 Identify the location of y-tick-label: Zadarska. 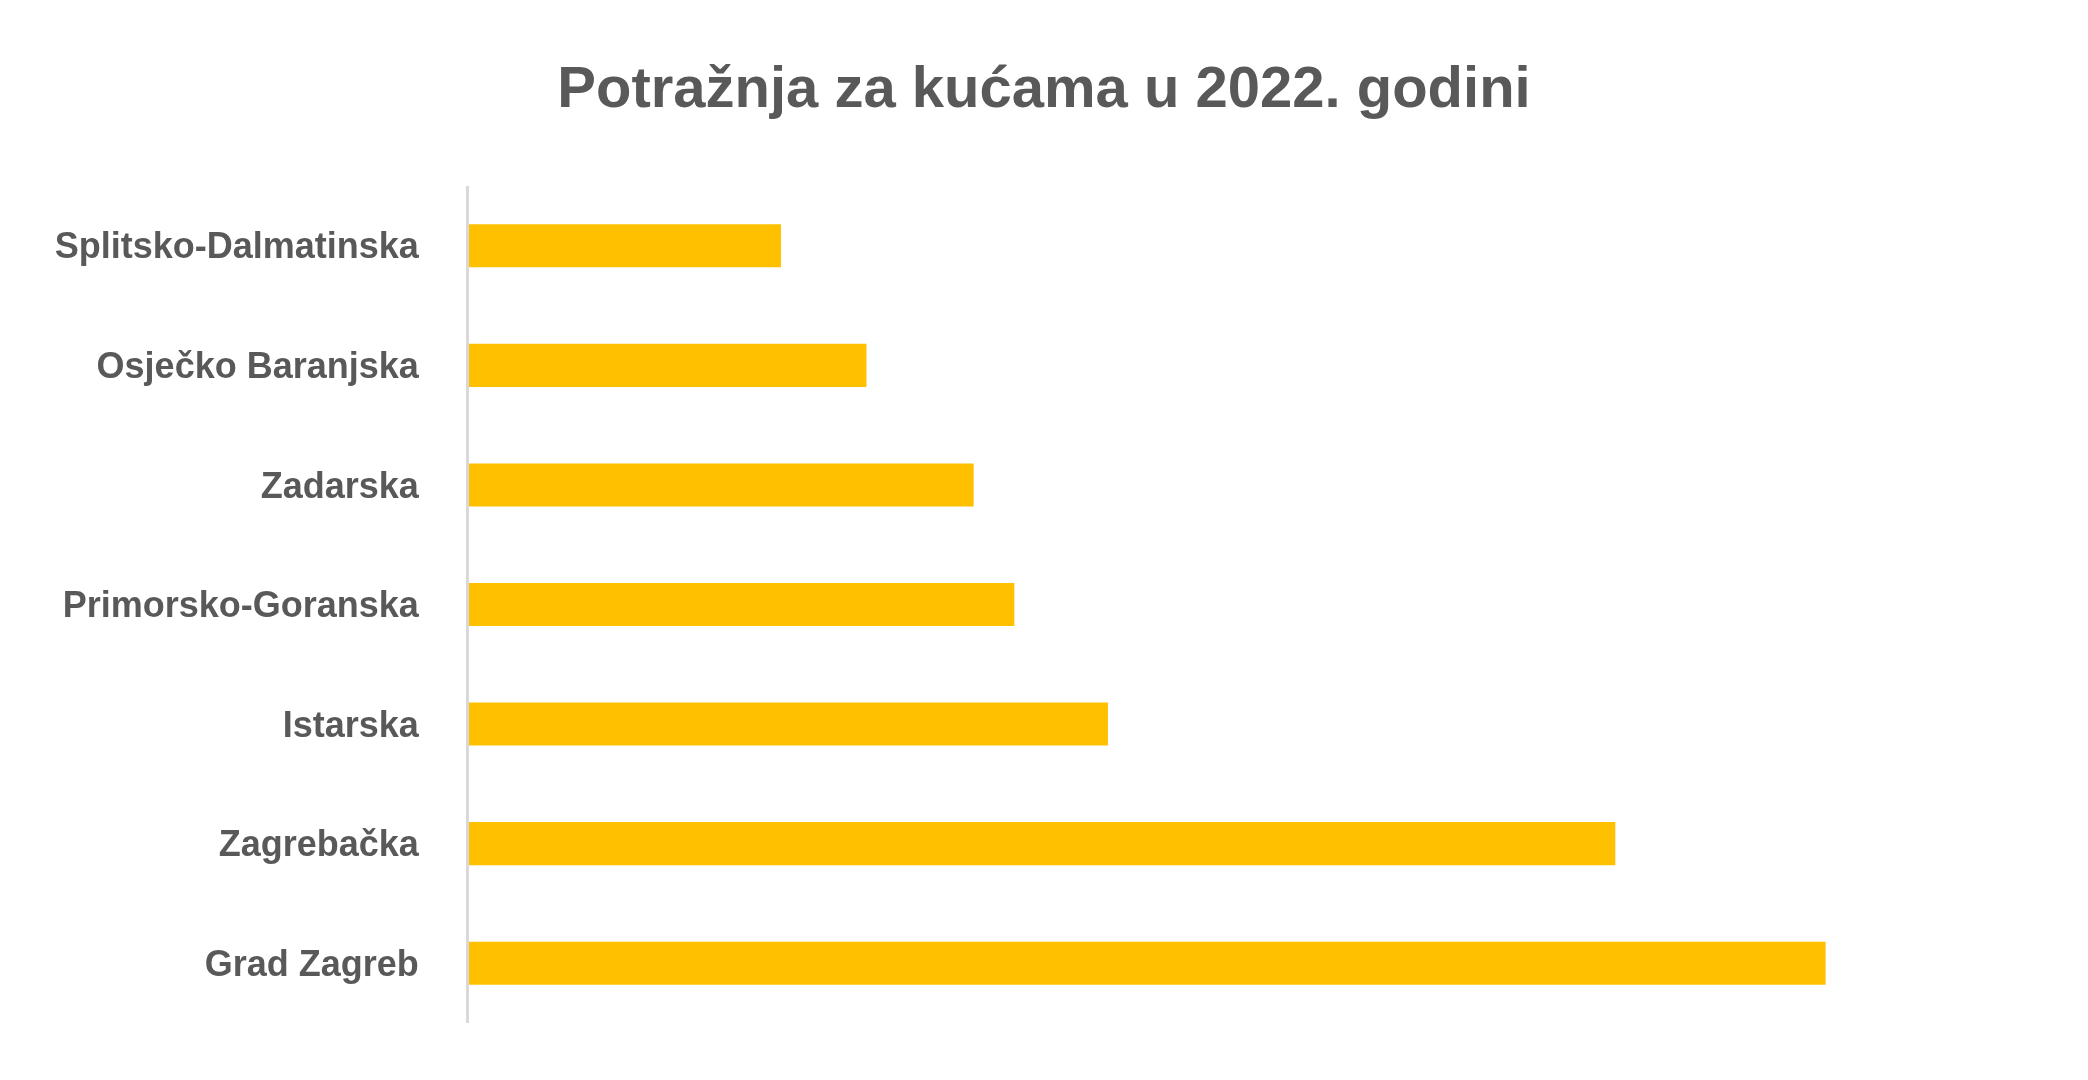
(340, 485).